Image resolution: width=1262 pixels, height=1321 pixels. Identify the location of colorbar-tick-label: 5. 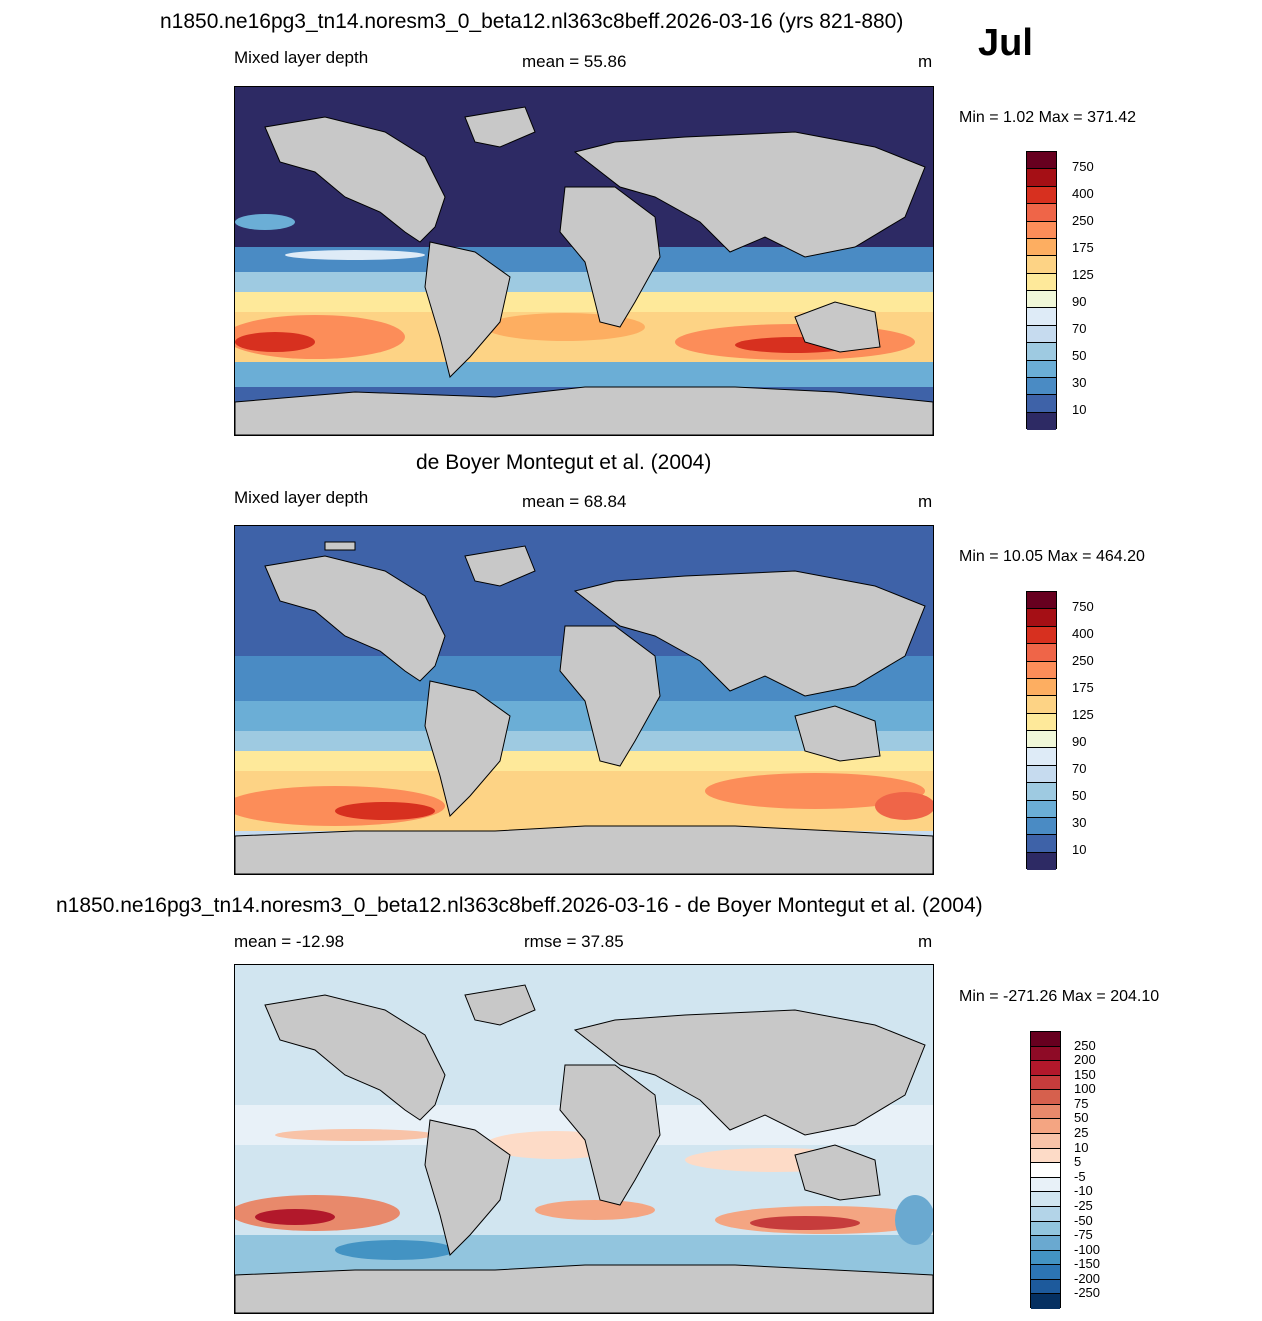
(1078, 1162).